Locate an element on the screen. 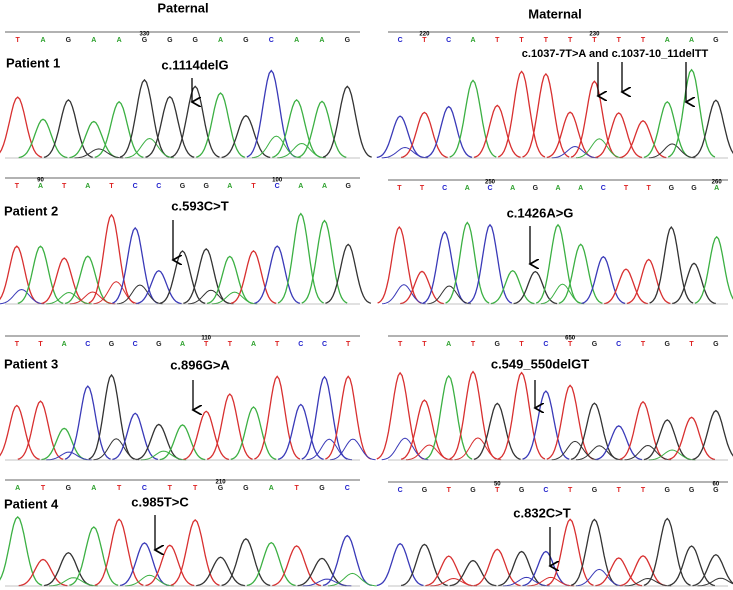 The image size is (733, 590). position-number: 60 is located at coordinates (716, 485).